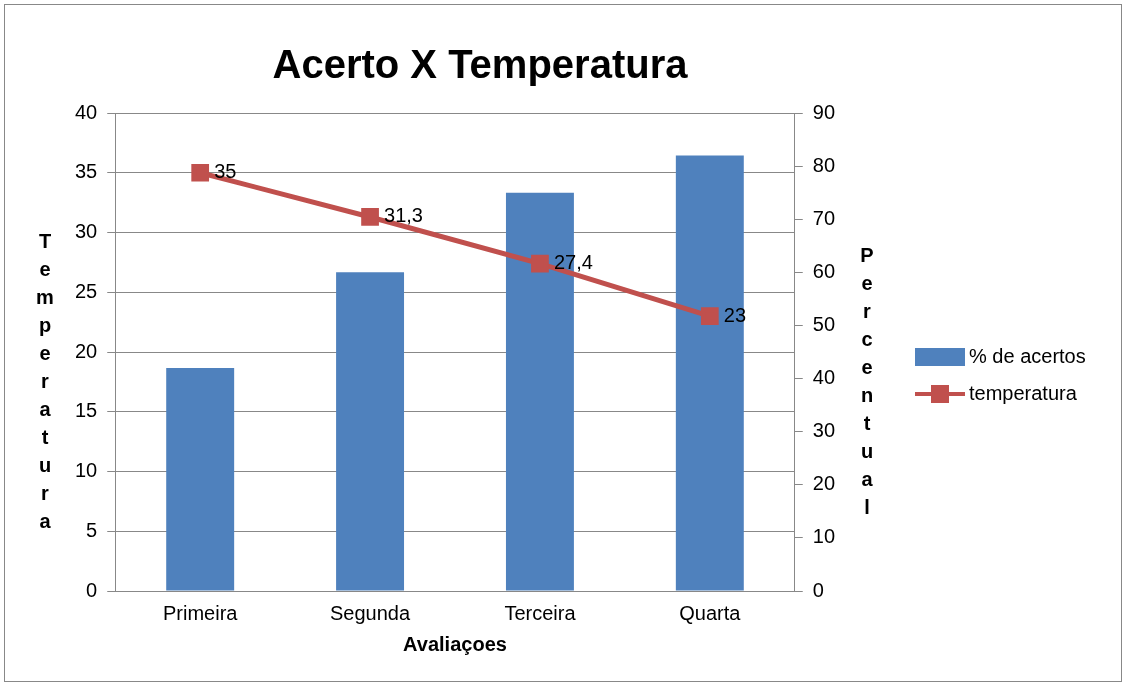  Describe the element at coordinates (45, 380) in the screenshot. I see `text: Temperatura` at that location.